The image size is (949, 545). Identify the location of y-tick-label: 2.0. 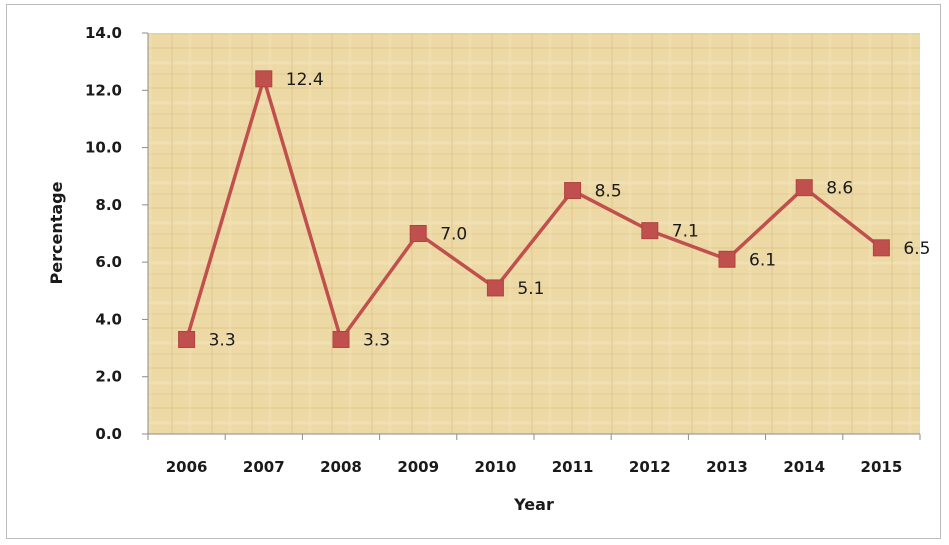
(108, 377).